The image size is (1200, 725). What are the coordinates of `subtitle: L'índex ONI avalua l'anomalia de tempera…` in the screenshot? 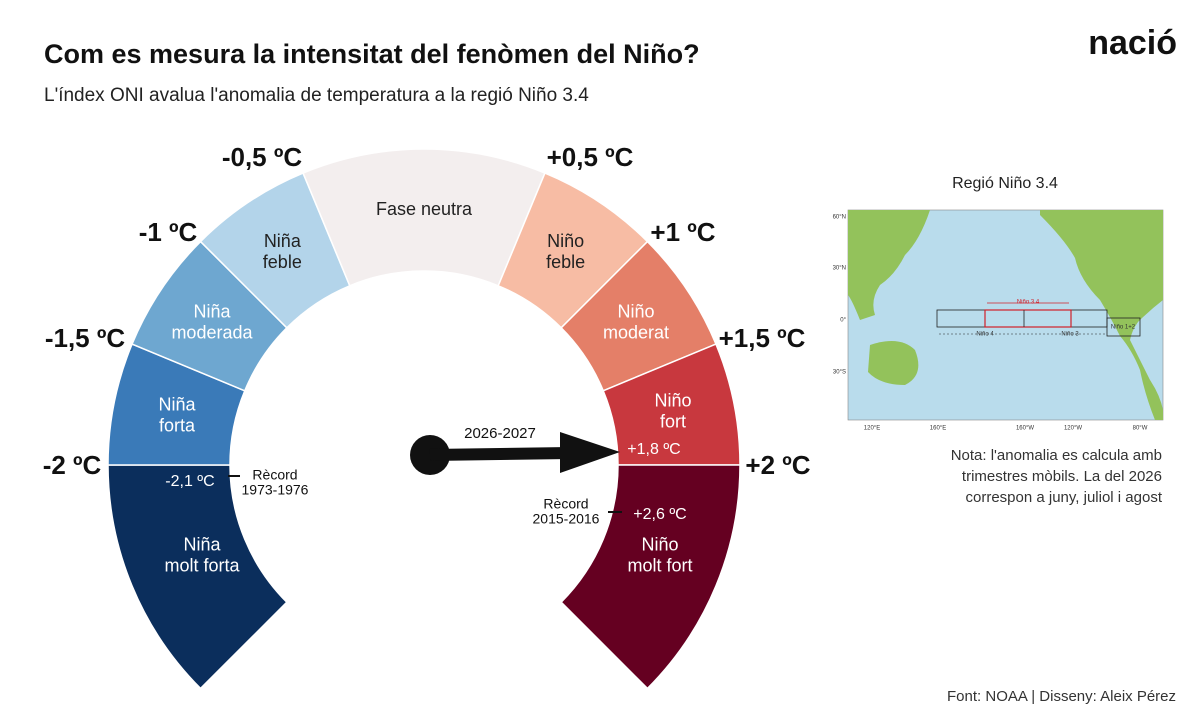 It's located at (316, 95).